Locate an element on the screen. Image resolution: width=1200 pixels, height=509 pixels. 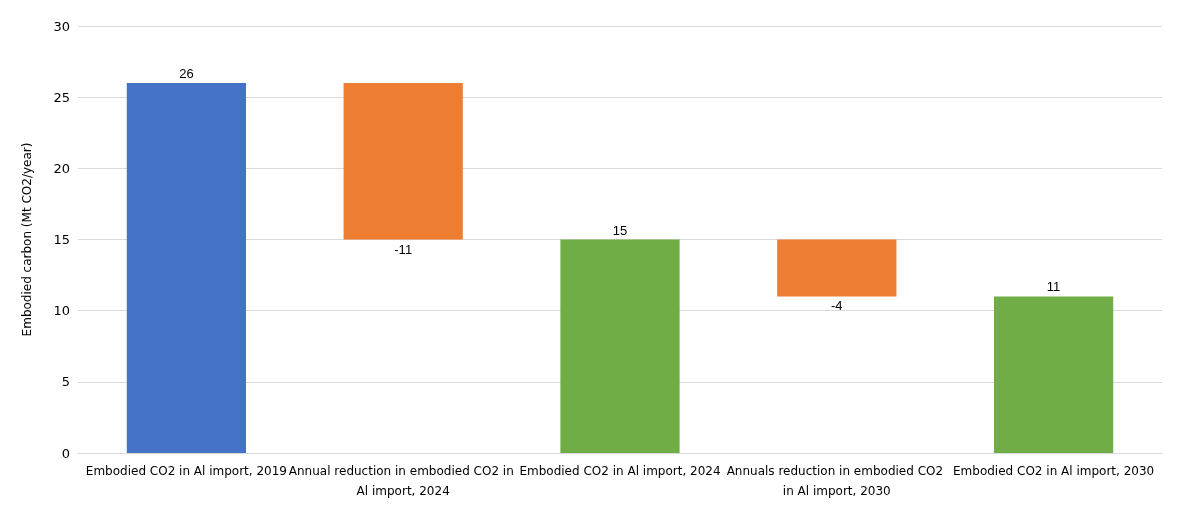
data-label: 11 is located at coordinates (1053, 287).